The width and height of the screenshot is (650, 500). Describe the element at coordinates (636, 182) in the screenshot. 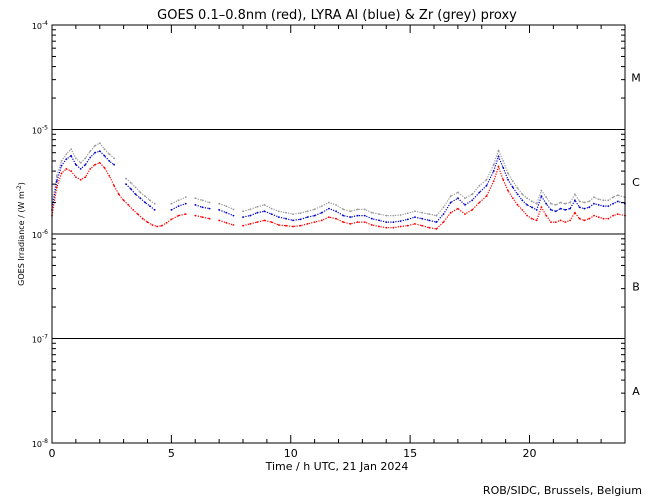

I see `flare-class-label: C` at that location.